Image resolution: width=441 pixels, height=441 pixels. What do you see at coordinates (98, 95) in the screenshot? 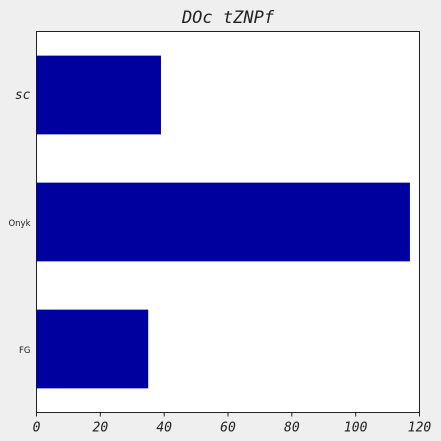
I see `bar-sc` at bounding box center [98, 95].